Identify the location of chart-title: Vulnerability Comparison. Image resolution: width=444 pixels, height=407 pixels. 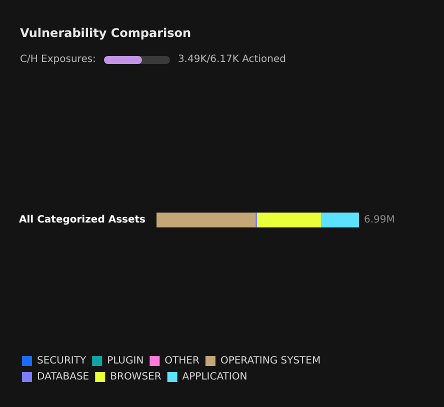
(106, 33).